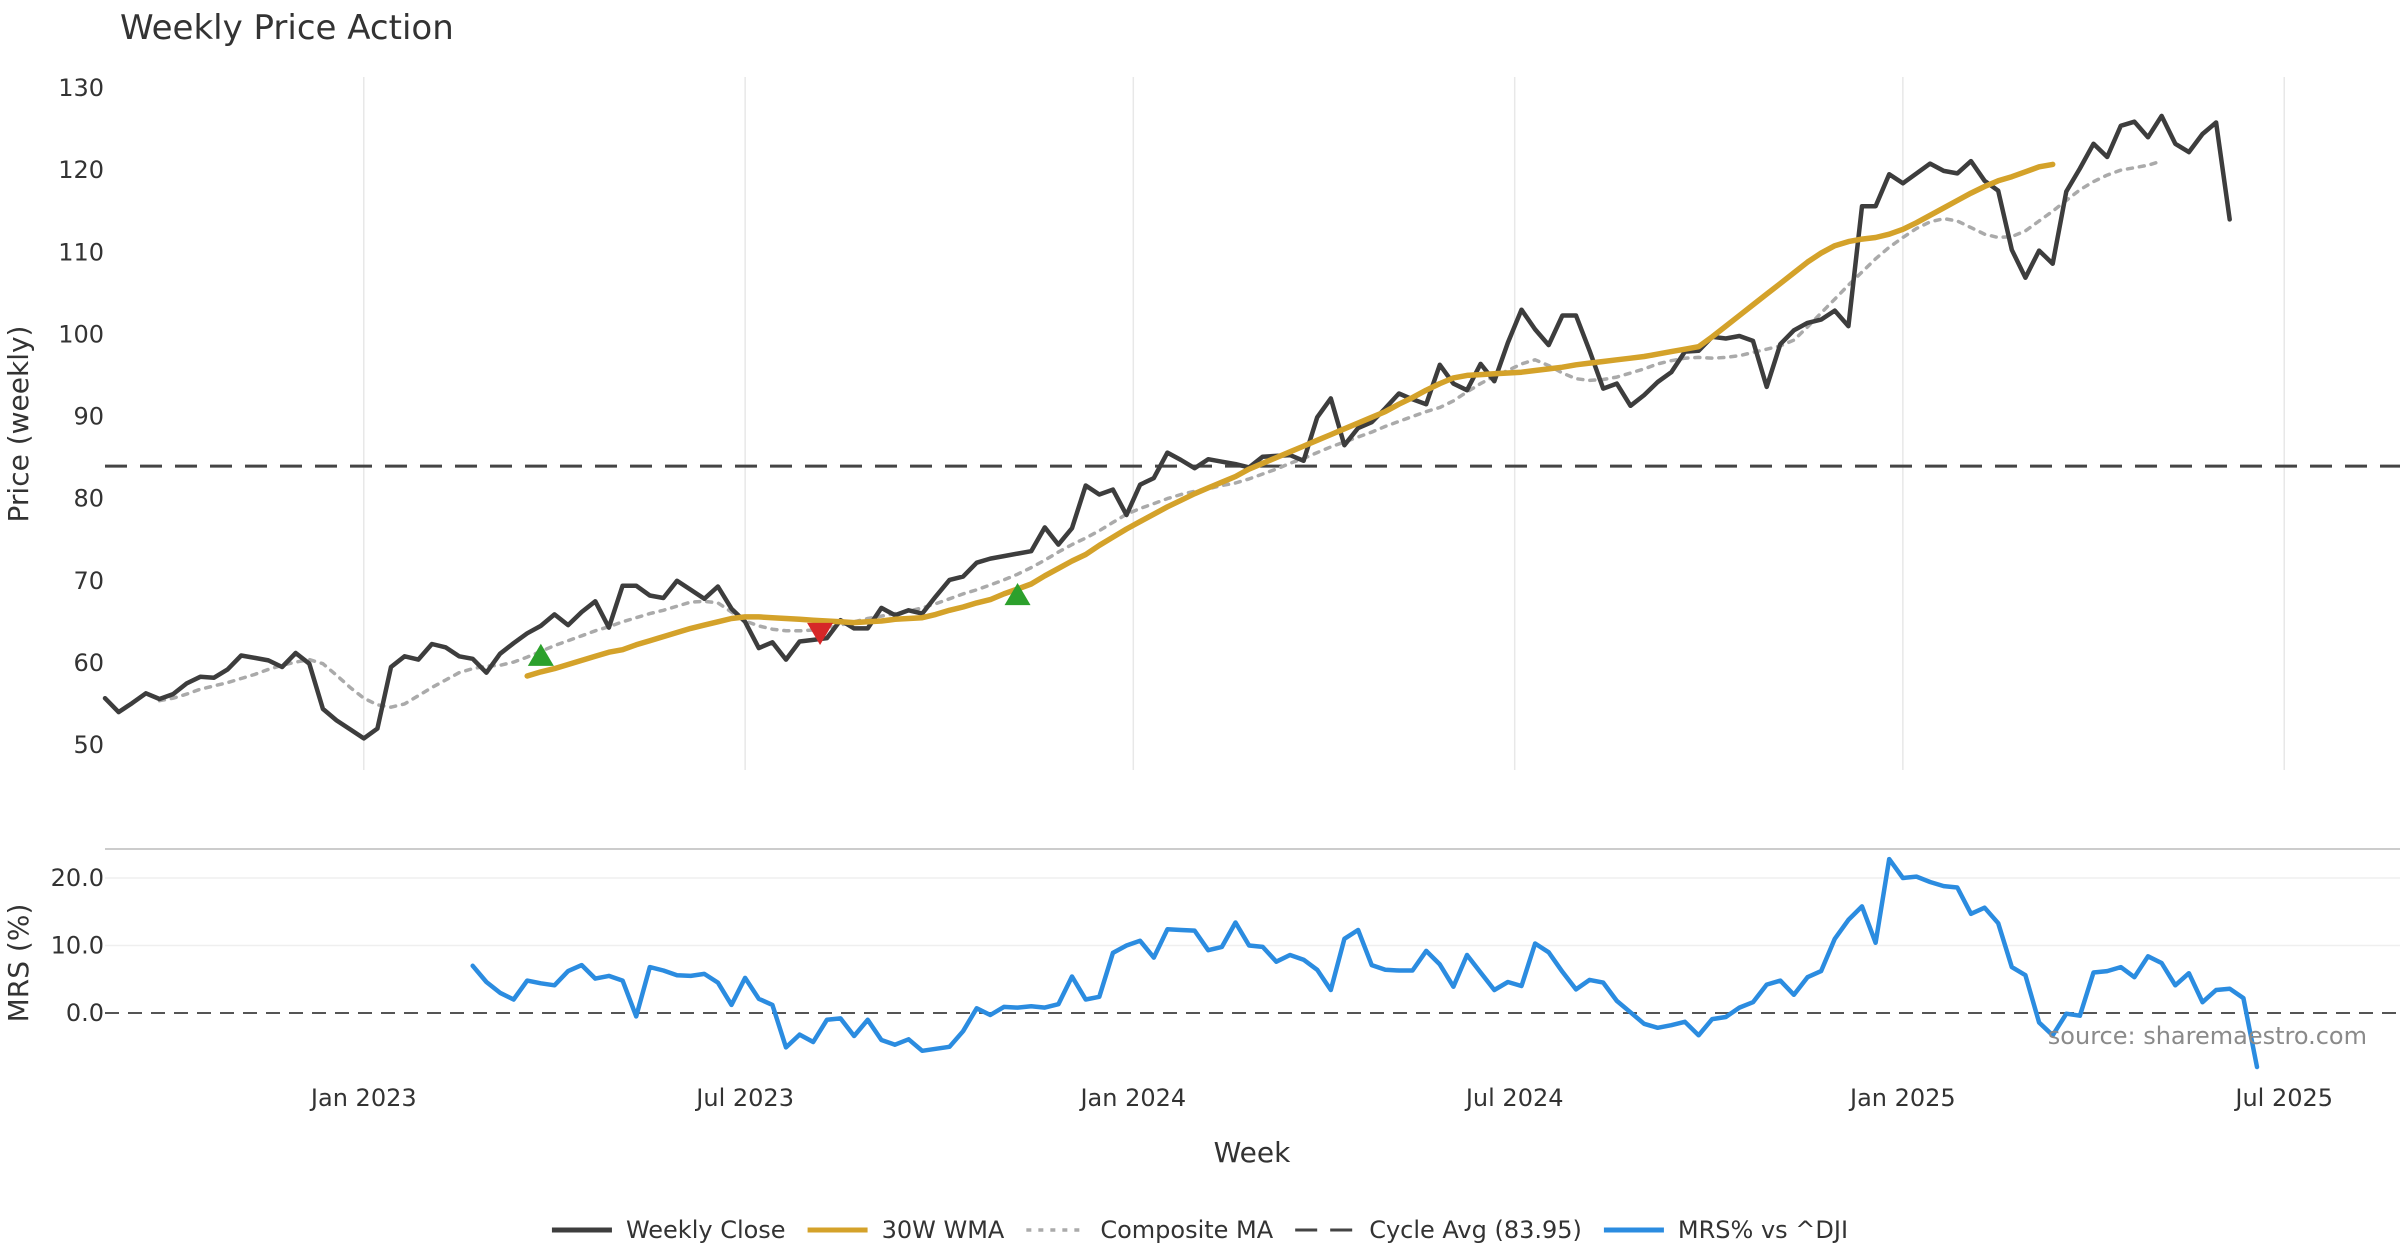 The width and height of the screenshot is (2400, 1260). I want to click on mrs-y-ticks: 0.0 10.0 20.0, so click(77, 945).